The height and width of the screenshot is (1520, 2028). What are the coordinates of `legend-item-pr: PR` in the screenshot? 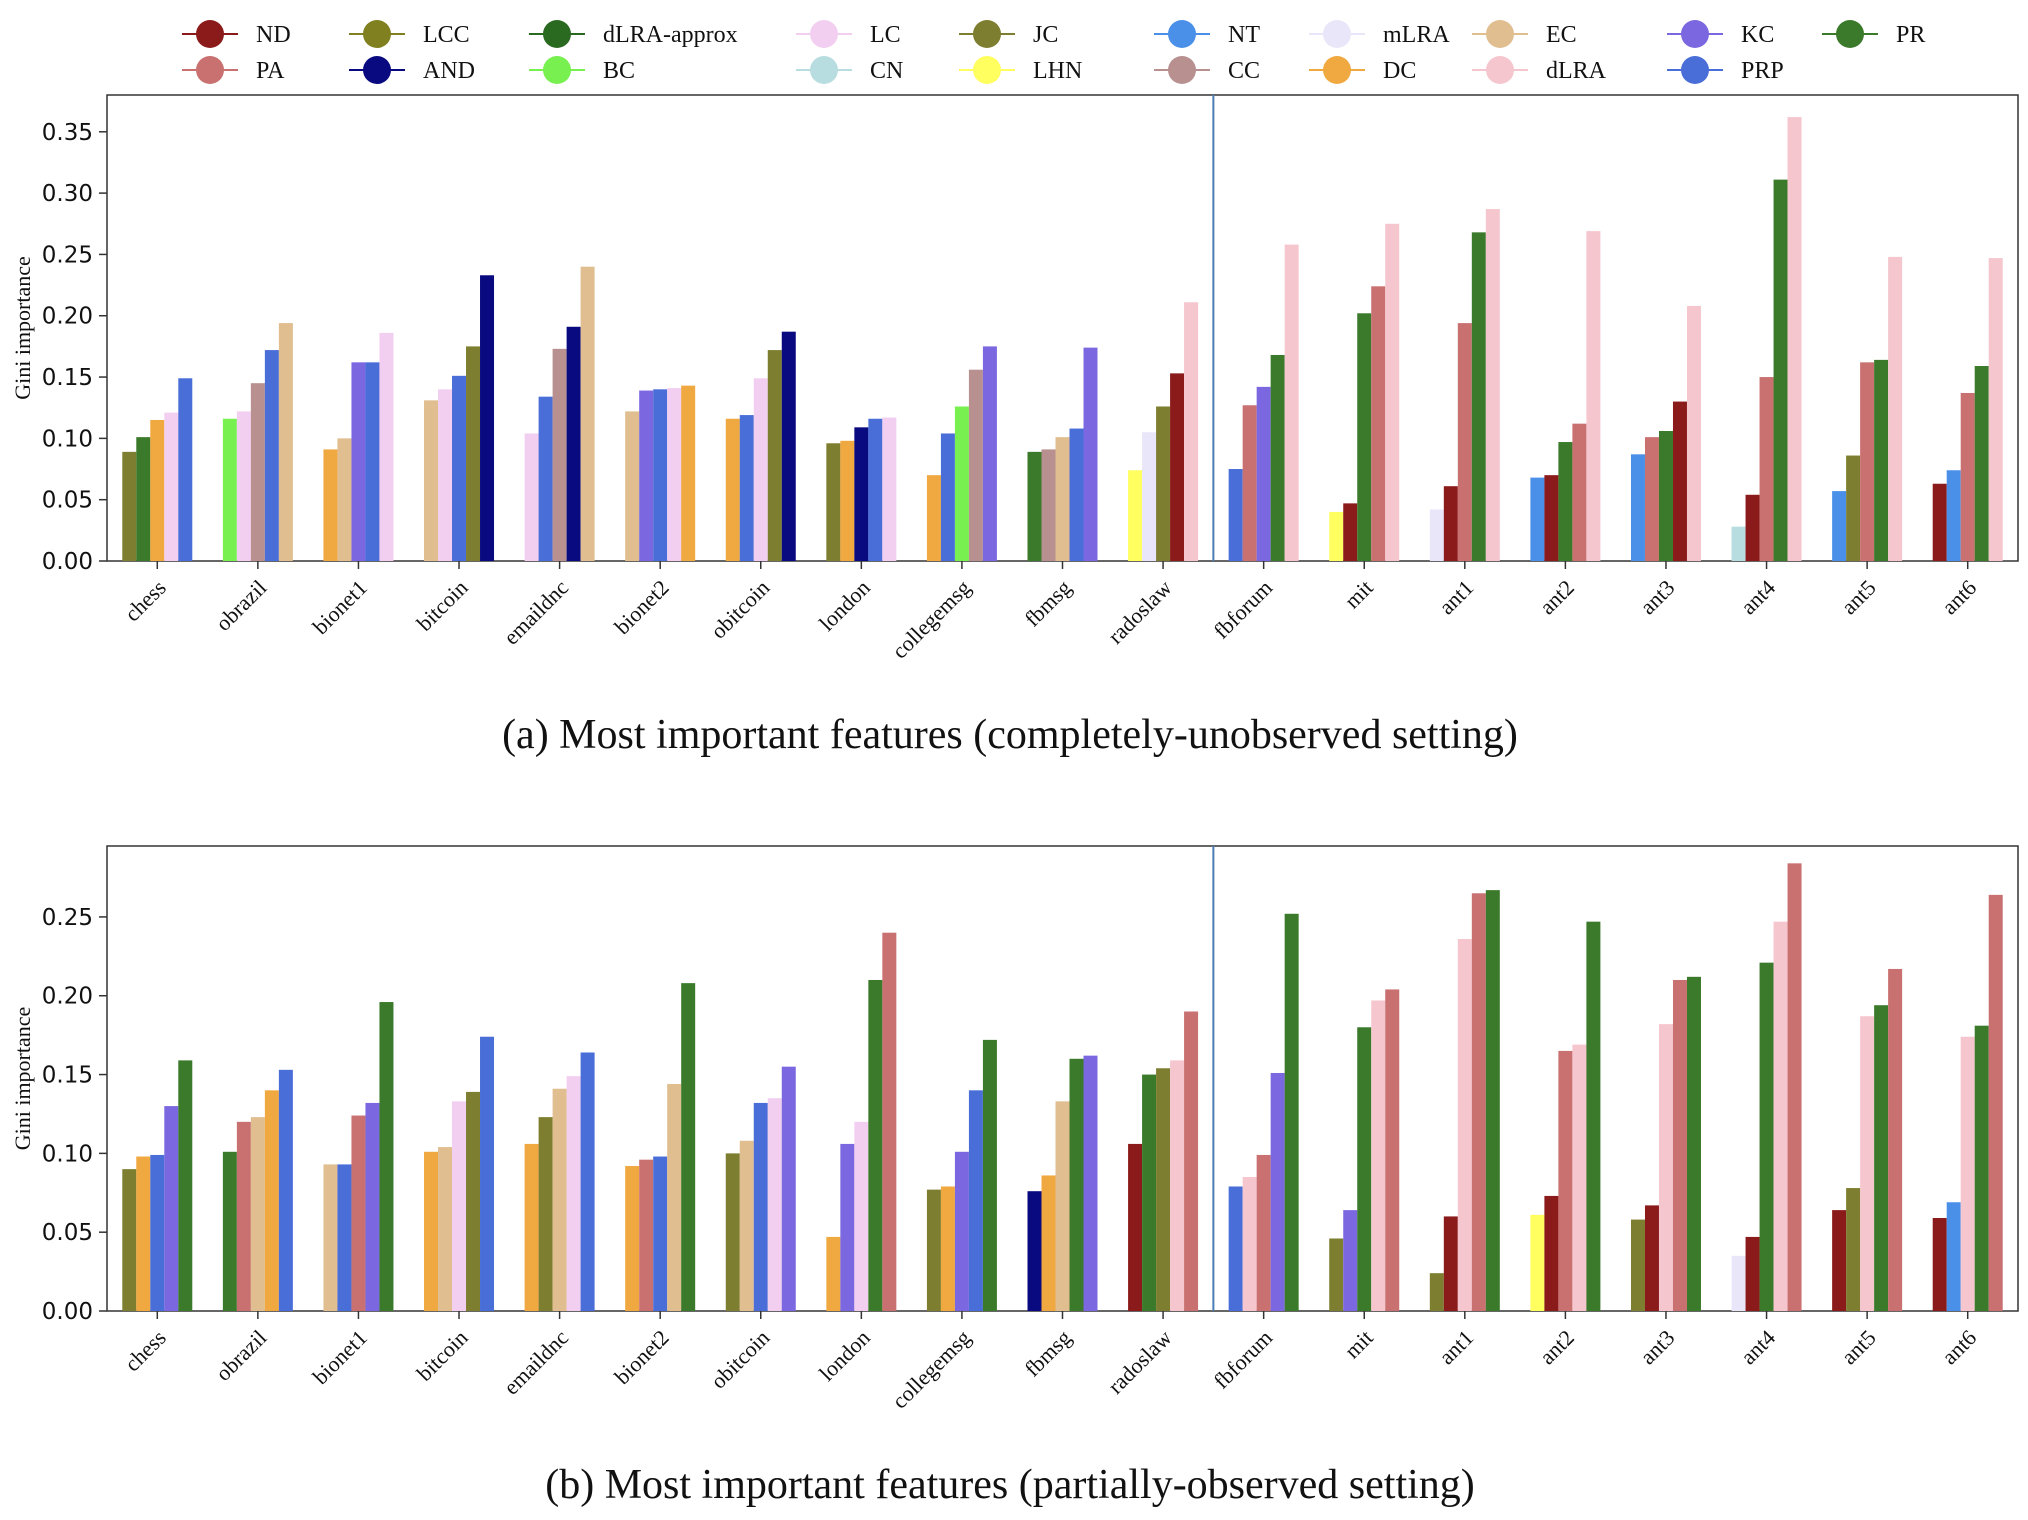 It's located at (1873, 34).